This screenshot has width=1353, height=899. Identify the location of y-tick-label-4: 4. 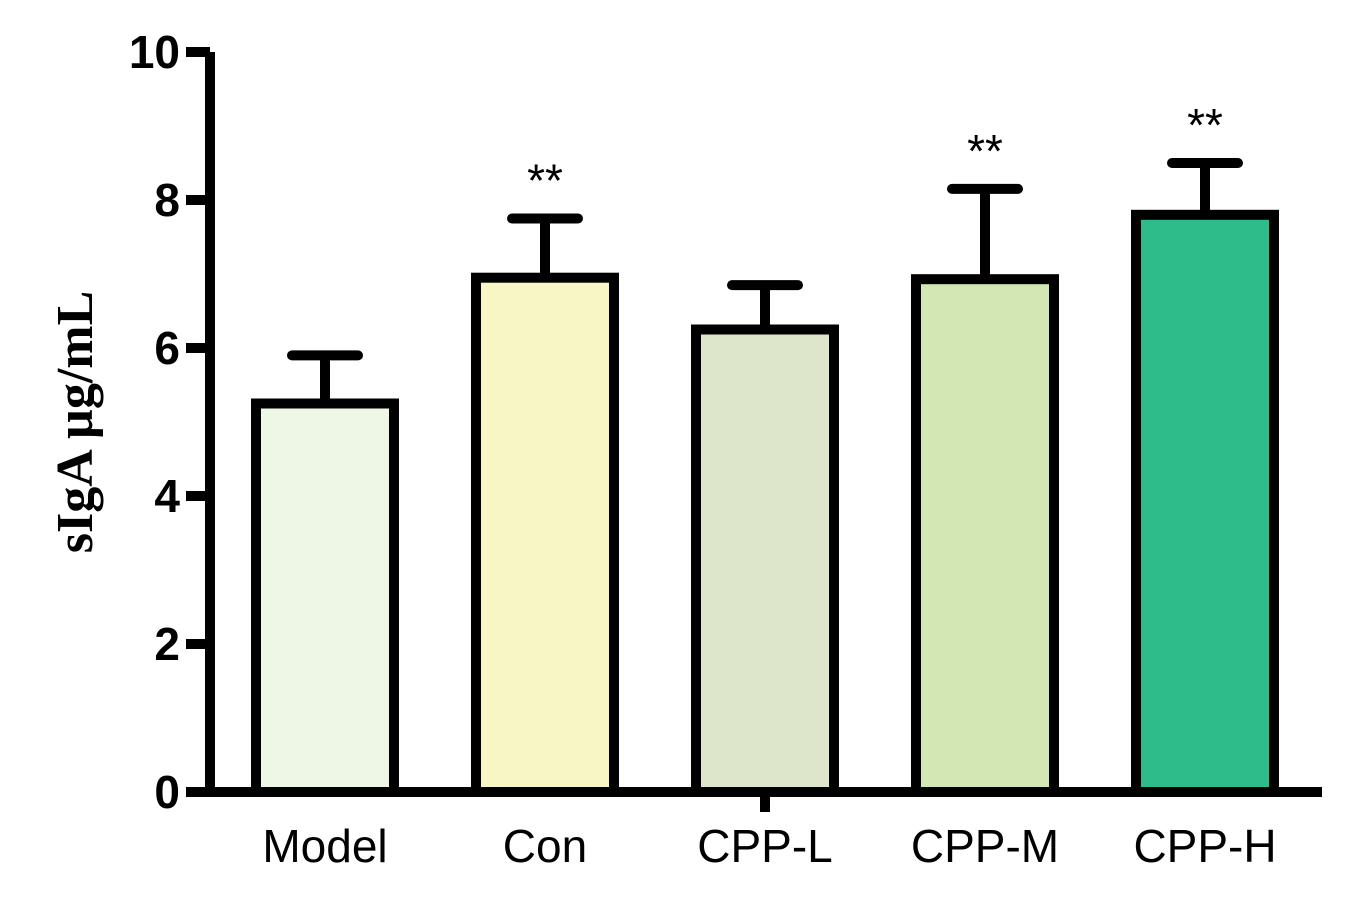
(167, 496).